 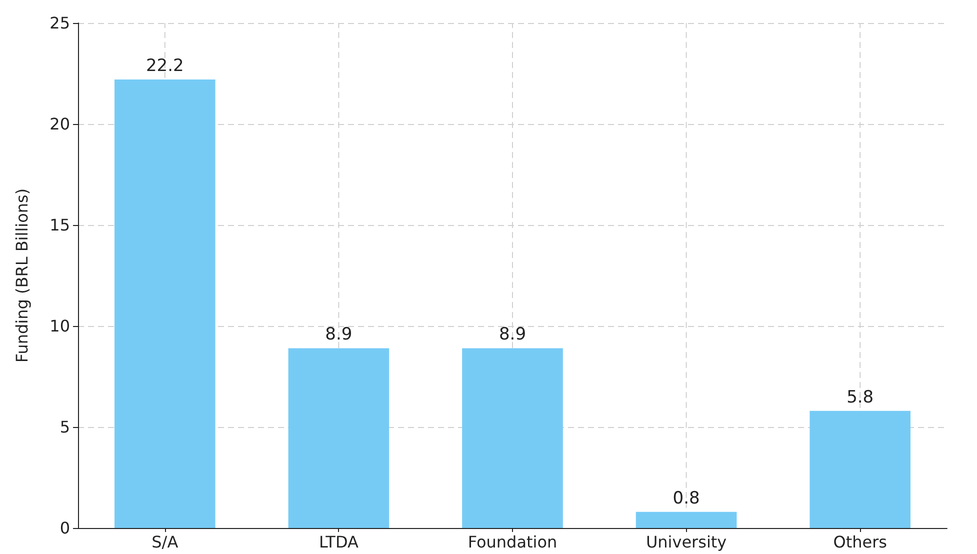 I want to click on x-tick-label: LTDA, so click(x=338, y=542).